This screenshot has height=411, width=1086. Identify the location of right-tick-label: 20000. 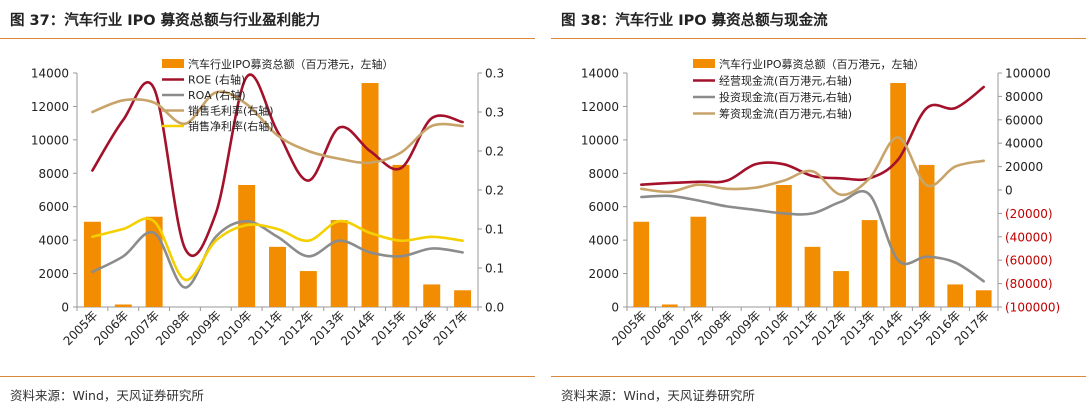
(1024, 167).